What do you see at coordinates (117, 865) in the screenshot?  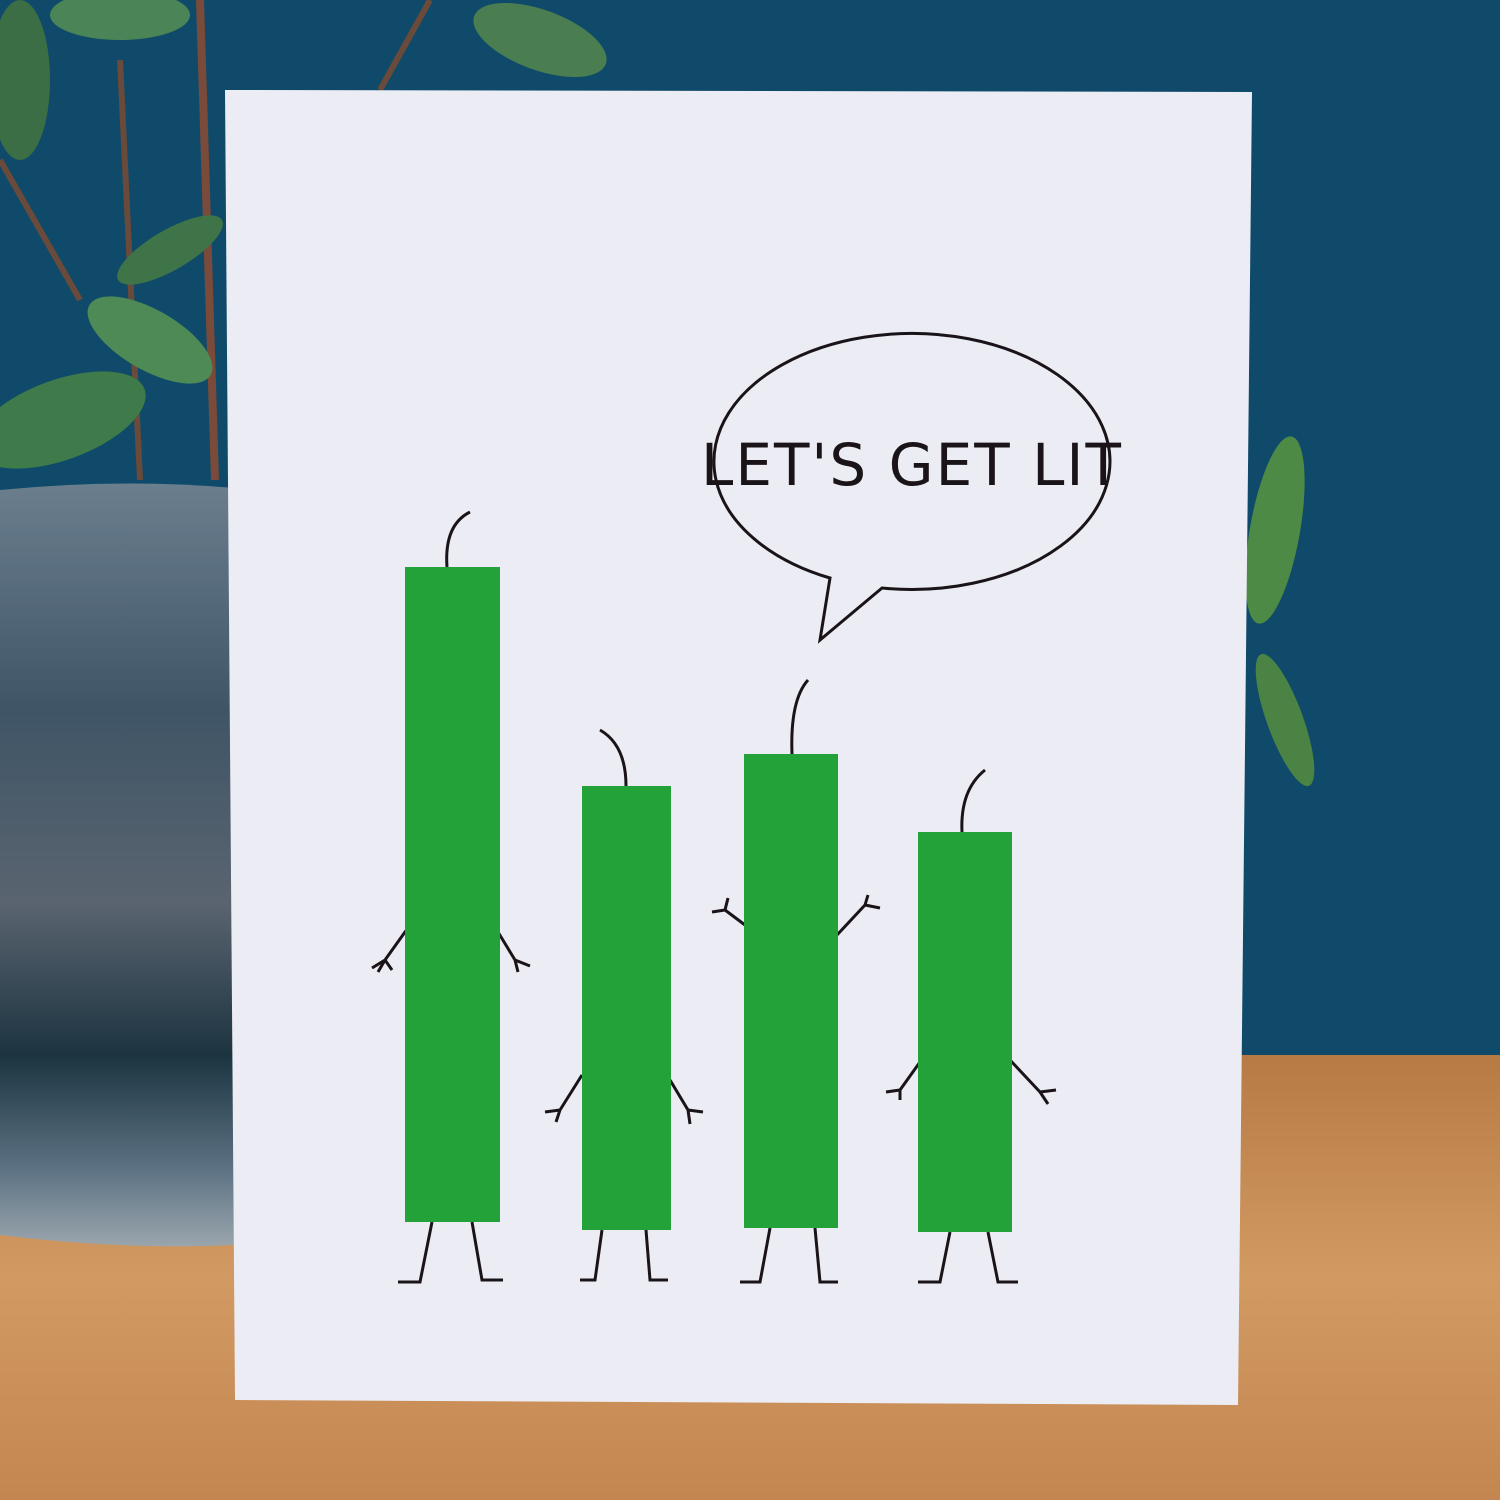 I see `ceramic-pot` at bounding box center [117, 865].